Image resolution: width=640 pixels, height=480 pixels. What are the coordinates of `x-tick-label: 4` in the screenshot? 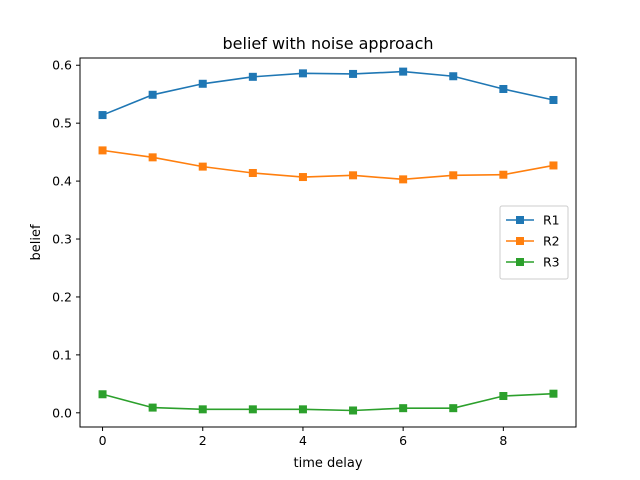 It's located at (303, 440).